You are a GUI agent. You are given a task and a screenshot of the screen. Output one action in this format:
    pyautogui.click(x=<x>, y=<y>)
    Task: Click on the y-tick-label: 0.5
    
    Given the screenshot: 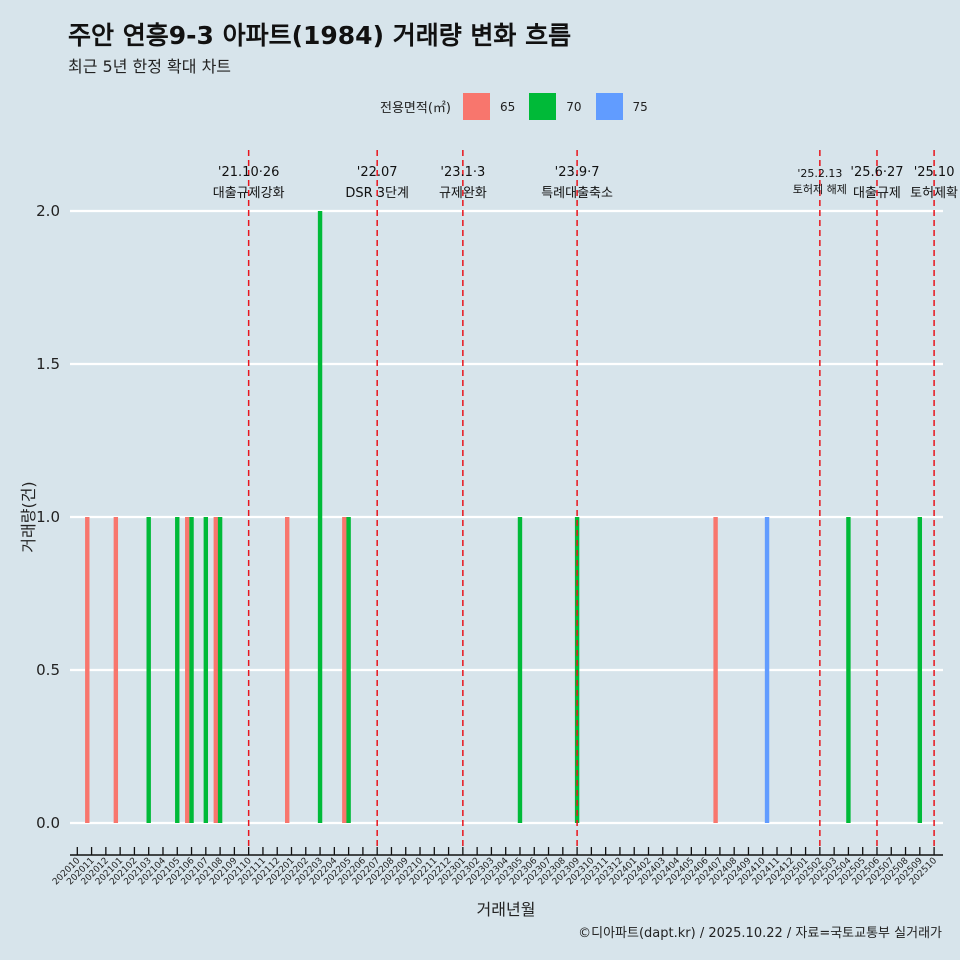 What is the action you would take?
    pyautogui.click(x=48, y=670)
    